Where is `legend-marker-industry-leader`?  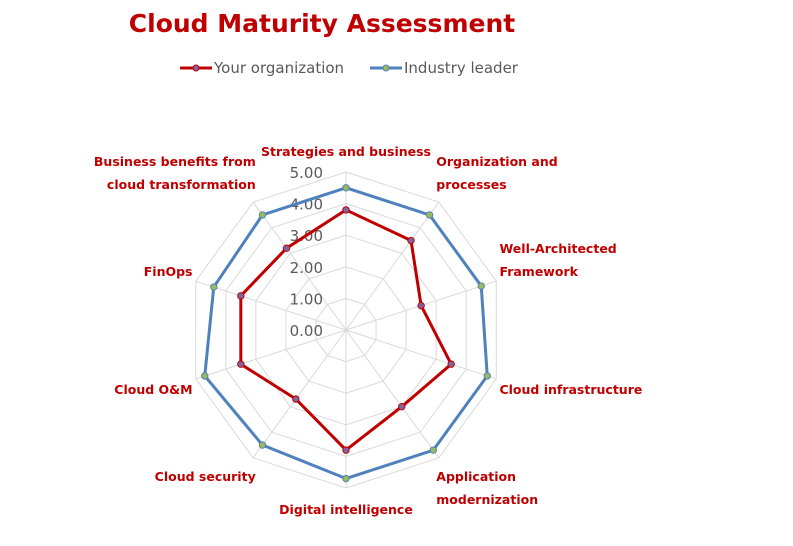 legend-marker-industry-leader is located at coordinates (386, 68).